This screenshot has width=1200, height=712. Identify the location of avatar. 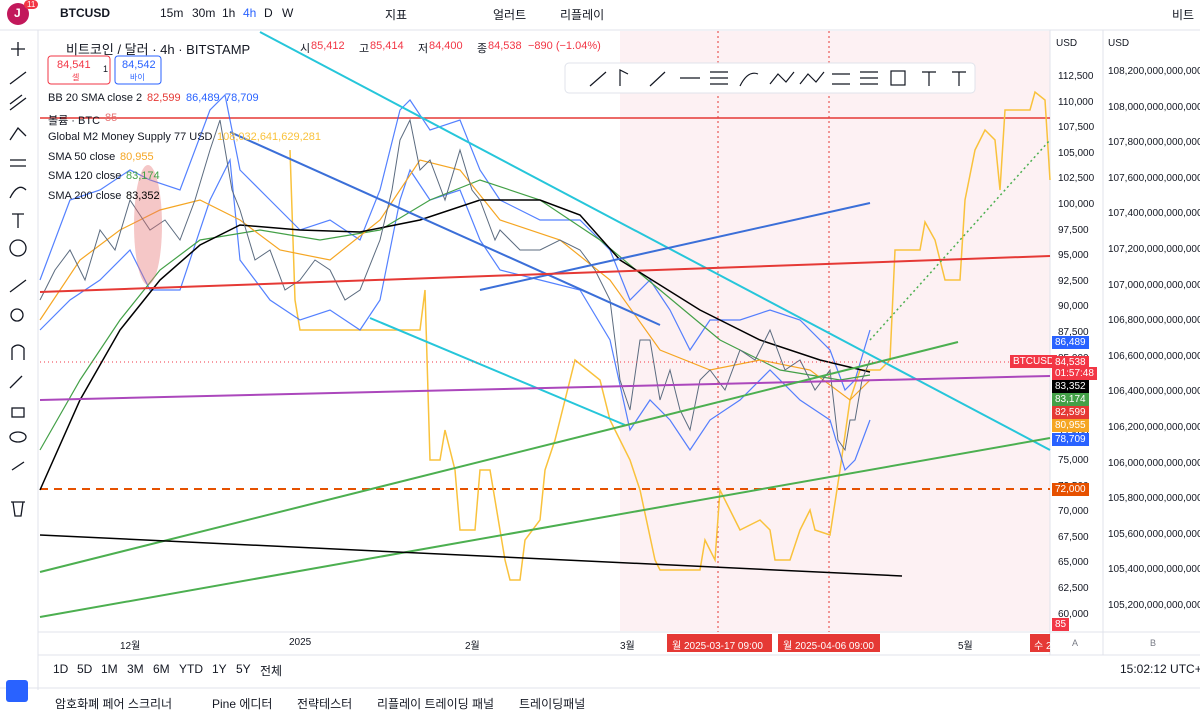
(18, 14).